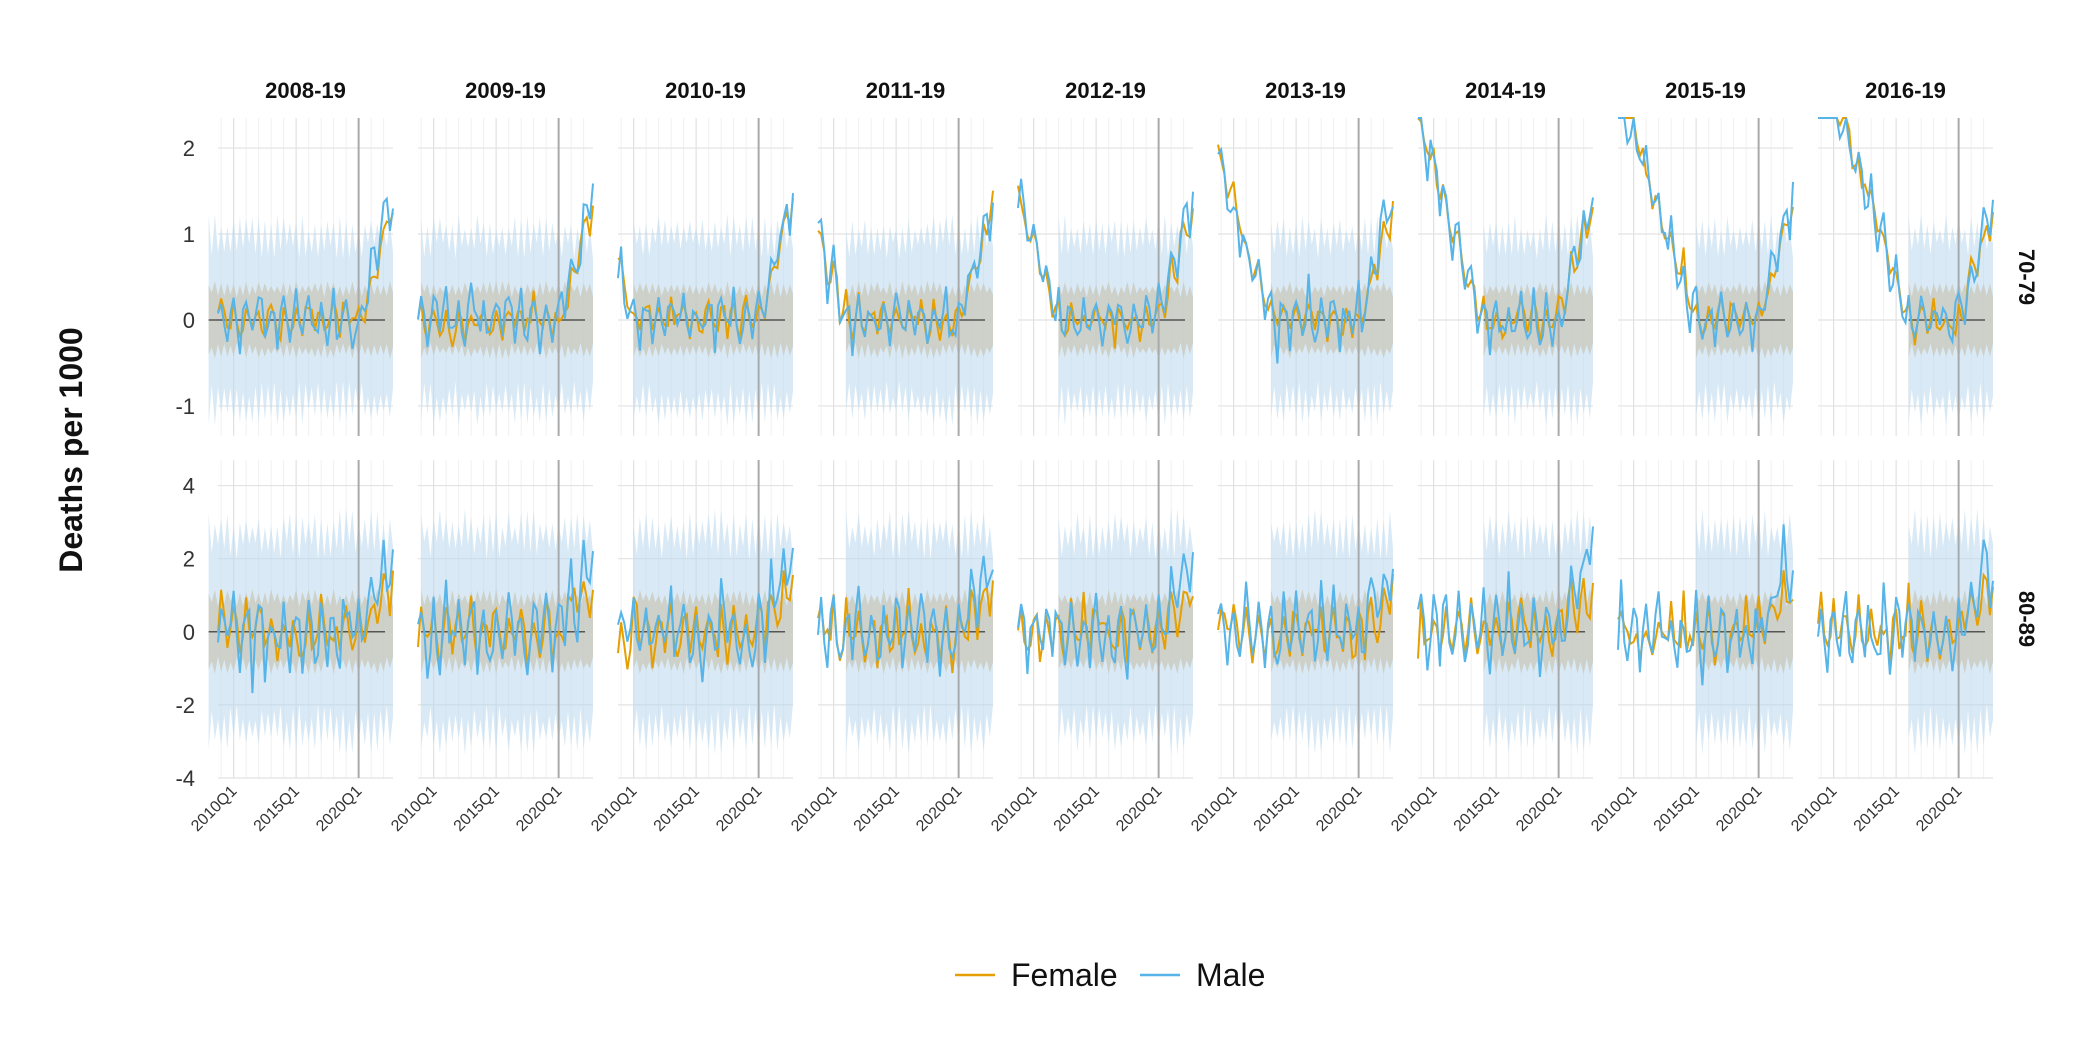 The height and width of the screenshot is (1050, 2100). What do you see at coordinates (71, 449) in the screenshot?
I see `y-axis-title: Deaths per 1000` at bounding box center [71, 449].